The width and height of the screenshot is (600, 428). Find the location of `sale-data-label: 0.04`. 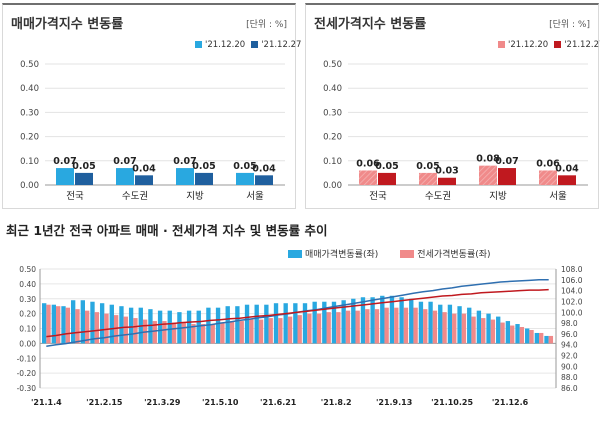

sale-data-label: 0.04 is located at coordinates (264, 168).